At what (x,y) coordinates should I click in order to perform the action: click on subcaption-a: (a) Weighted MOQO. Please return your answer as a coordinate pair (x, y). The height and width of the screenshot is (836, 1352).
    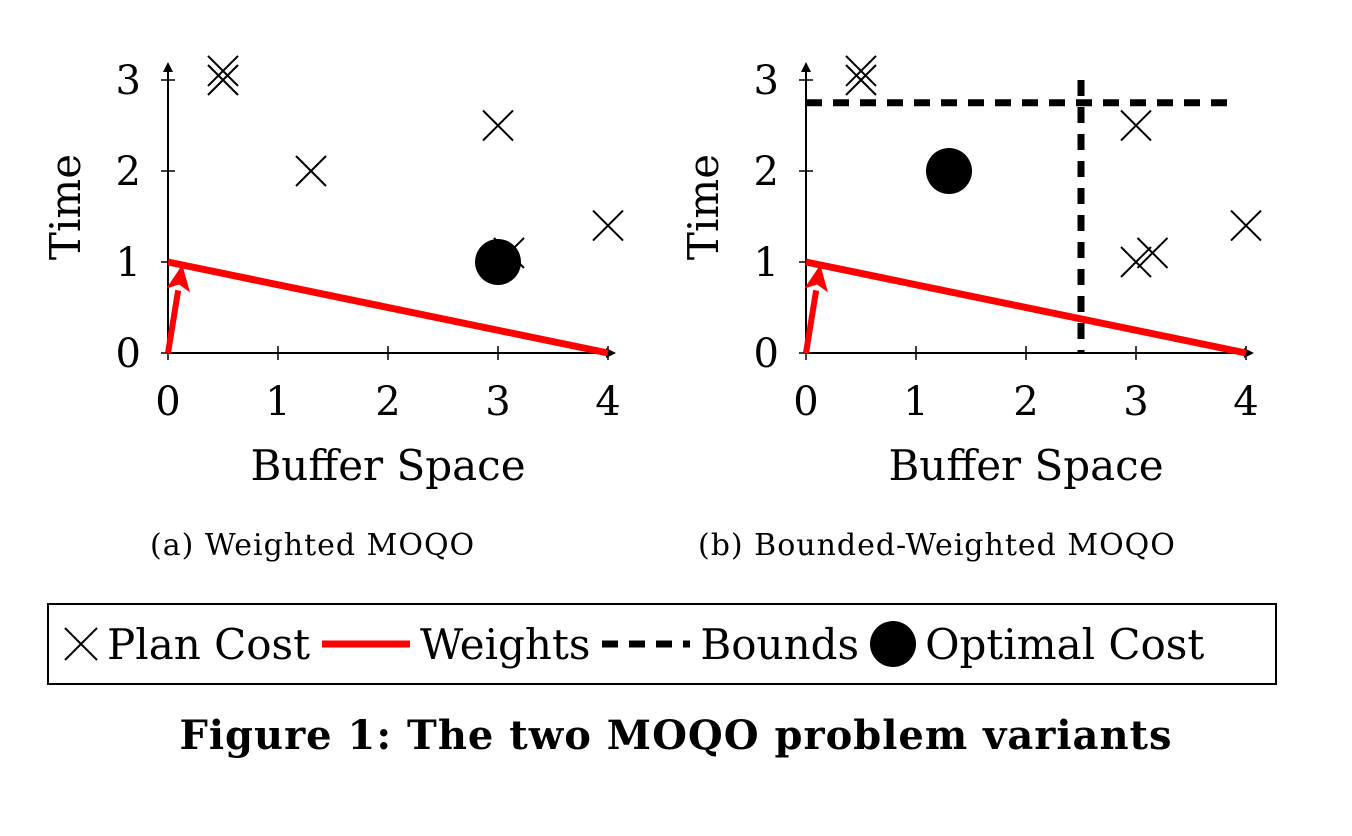
    Looking at the image, I should click on (313, 545).